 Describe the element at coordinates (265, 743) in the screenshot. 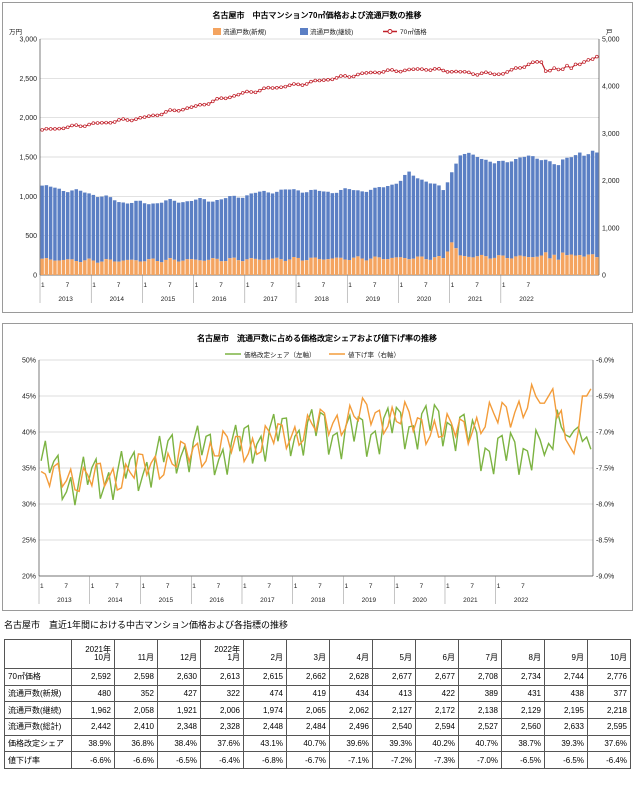

I see `table-cell: 43.1%` at that location.